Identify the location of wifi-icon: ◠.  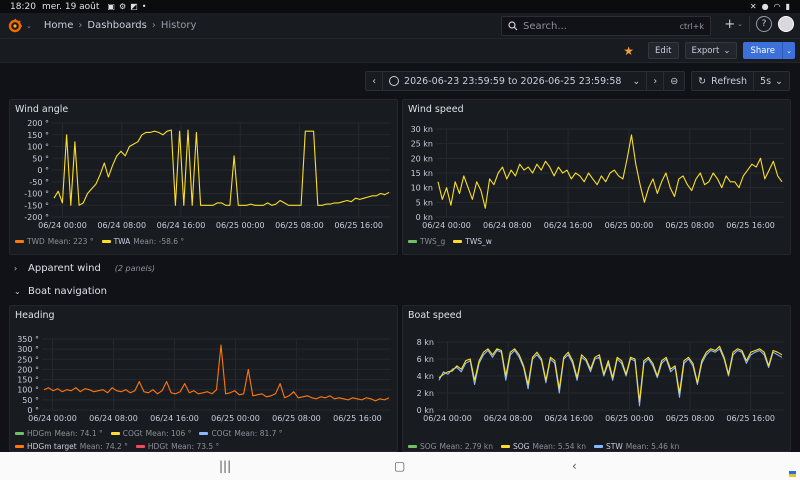
(777, 6).